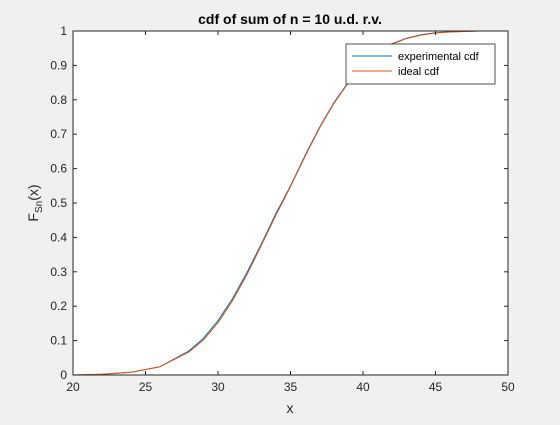 The image size is (560, 425). I want to click on x-tick-label: 35, so click(291, 387).